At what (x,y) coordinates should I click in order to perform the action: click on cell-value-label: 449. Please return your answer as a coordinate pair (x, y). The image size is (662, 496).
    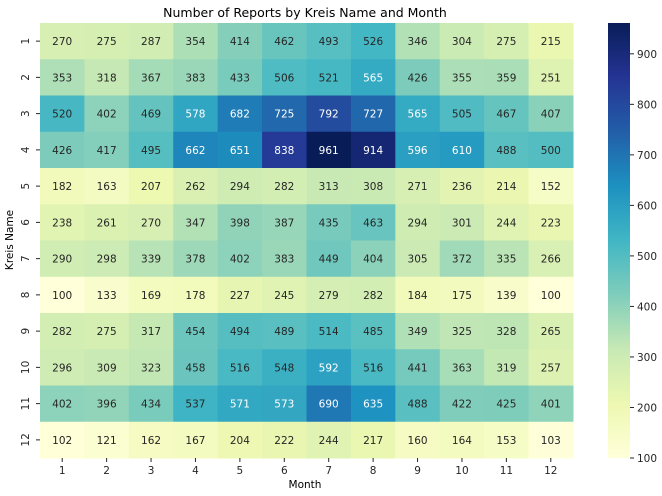
    Looking at the image, I should click on (329, 260).